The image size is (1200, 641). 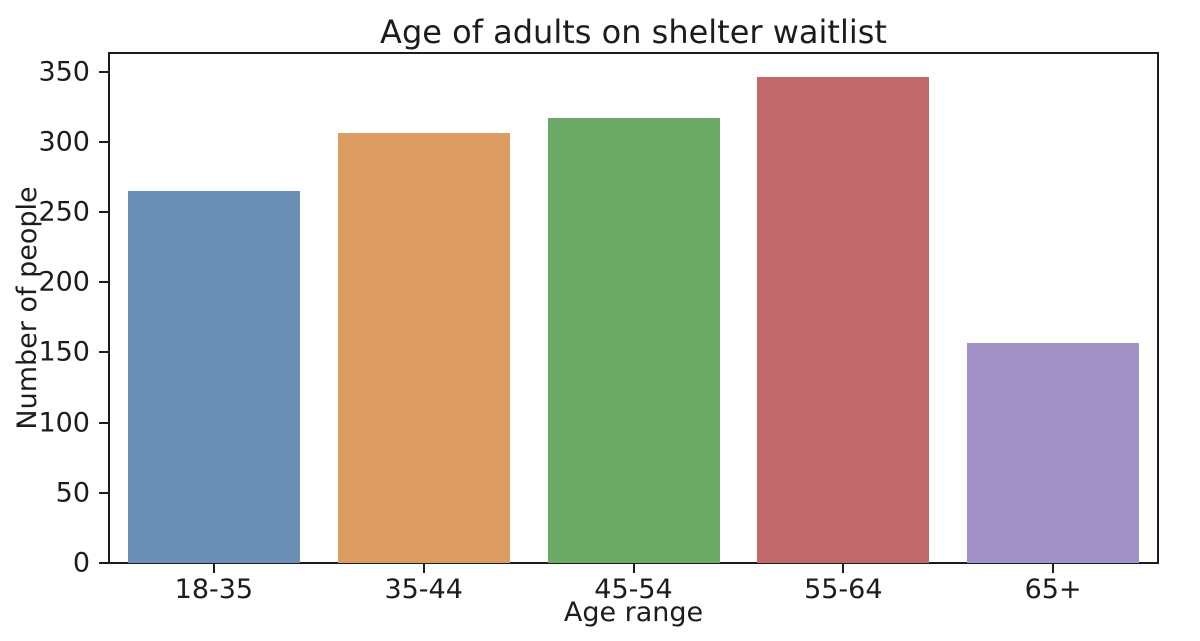 What do you see at coordinates (72, 493) in the screenshot?
I see `y-tick-label: 50` at bounding box center [72, 493].